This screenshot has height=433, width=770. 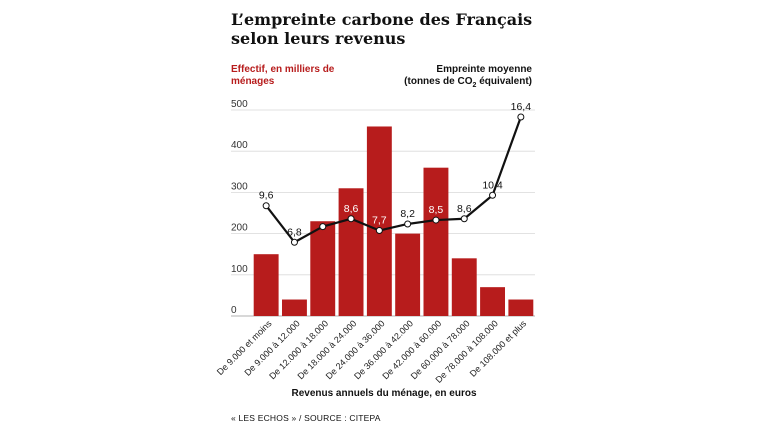 I want to click on y-tick-label-300: 300, so click(x=239, y=186).